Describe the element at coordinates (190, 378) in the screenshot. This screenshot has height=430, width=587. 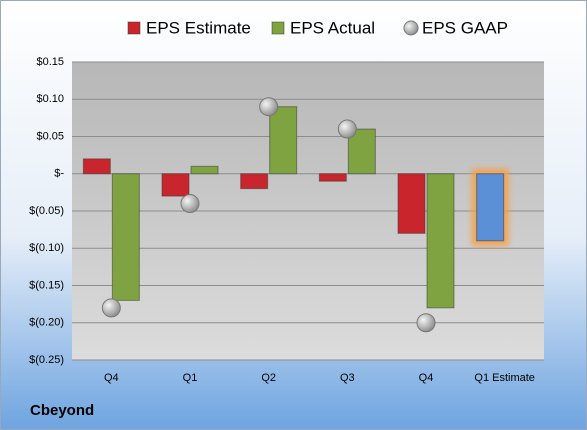
I see `x-tick-label: Q1` at that location.